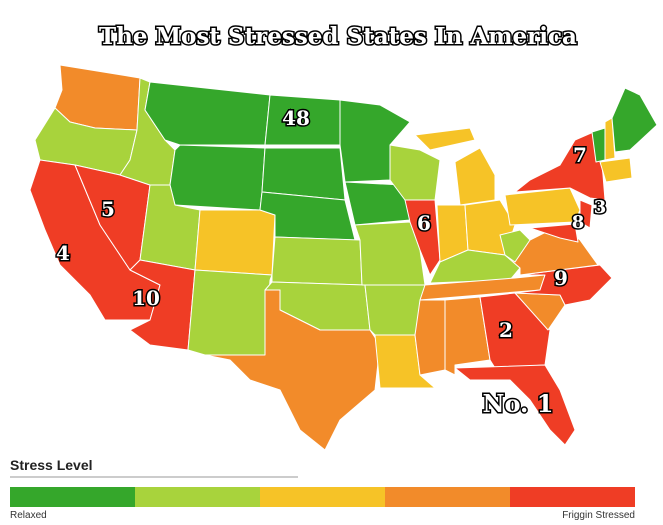 Image resolution: width=663 pixels, height=525 pixels. What do you see at coordinates (561, 278) in the screenshot?
I see `state-rank-label: 9` at bounding box center [561, 278].